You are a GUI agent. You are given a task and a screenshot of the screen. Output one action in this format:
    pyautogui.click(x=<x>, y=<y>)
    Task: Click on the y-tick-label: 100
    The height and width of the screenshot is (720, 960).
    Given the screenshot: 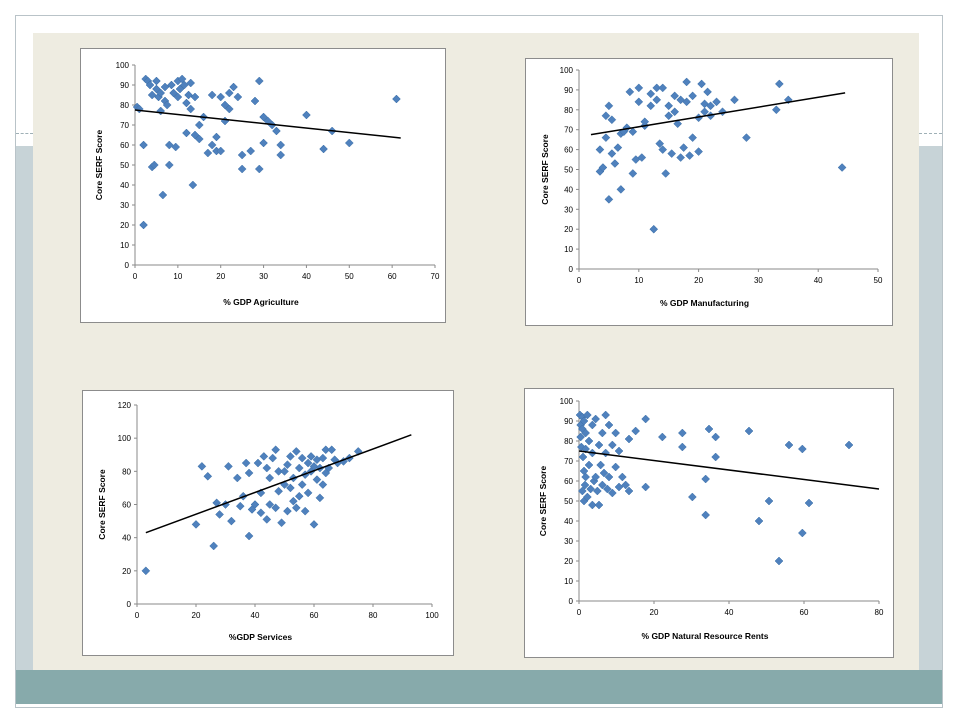 What is the action you would take?
    pyautogui.click(x=567, y=70)
    